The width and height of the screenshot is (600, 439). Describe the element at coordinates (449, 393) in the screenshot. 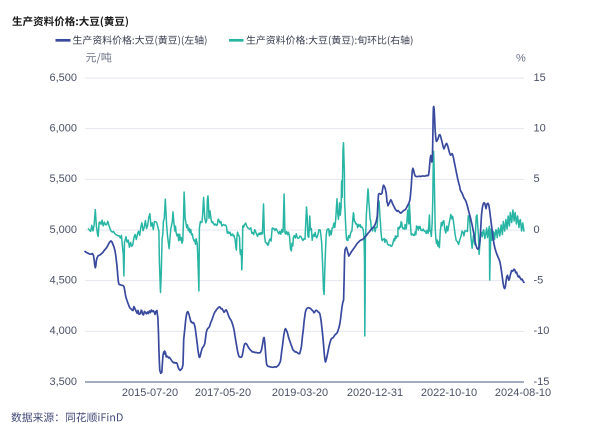

I see `svg-text: 2022-10-10` at that location.